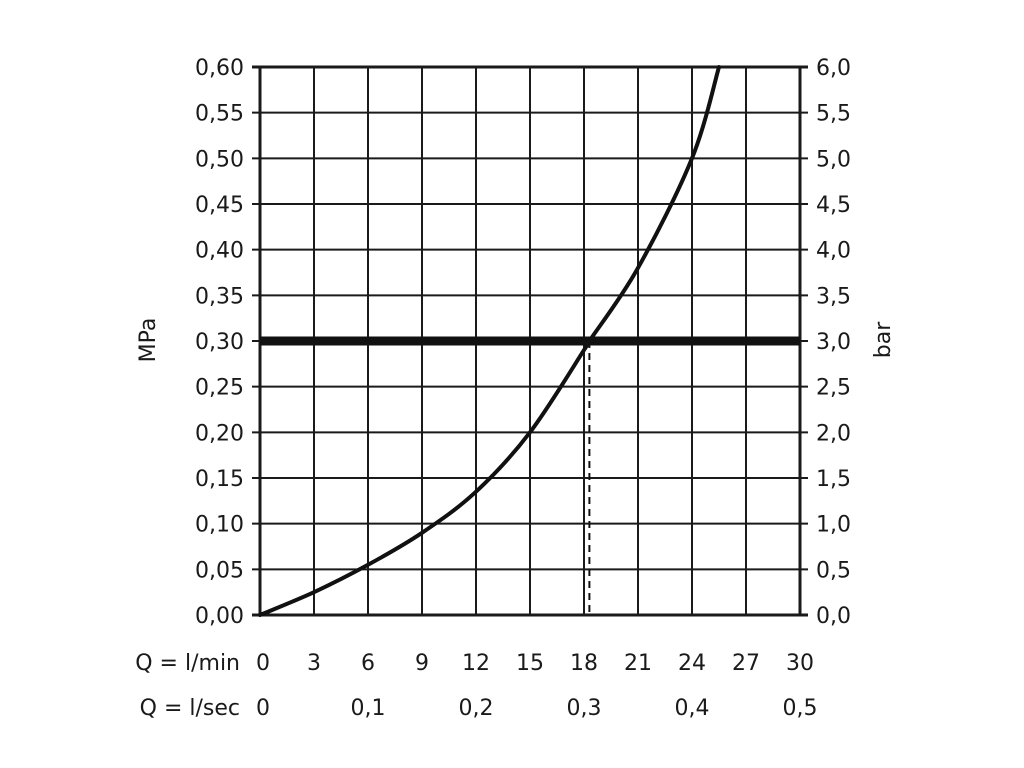 The image size is (1024, 768). Describe the element at coordinates (219, 433) in the screenshot. I see `y-tick-label-left: 0,20` at that location.